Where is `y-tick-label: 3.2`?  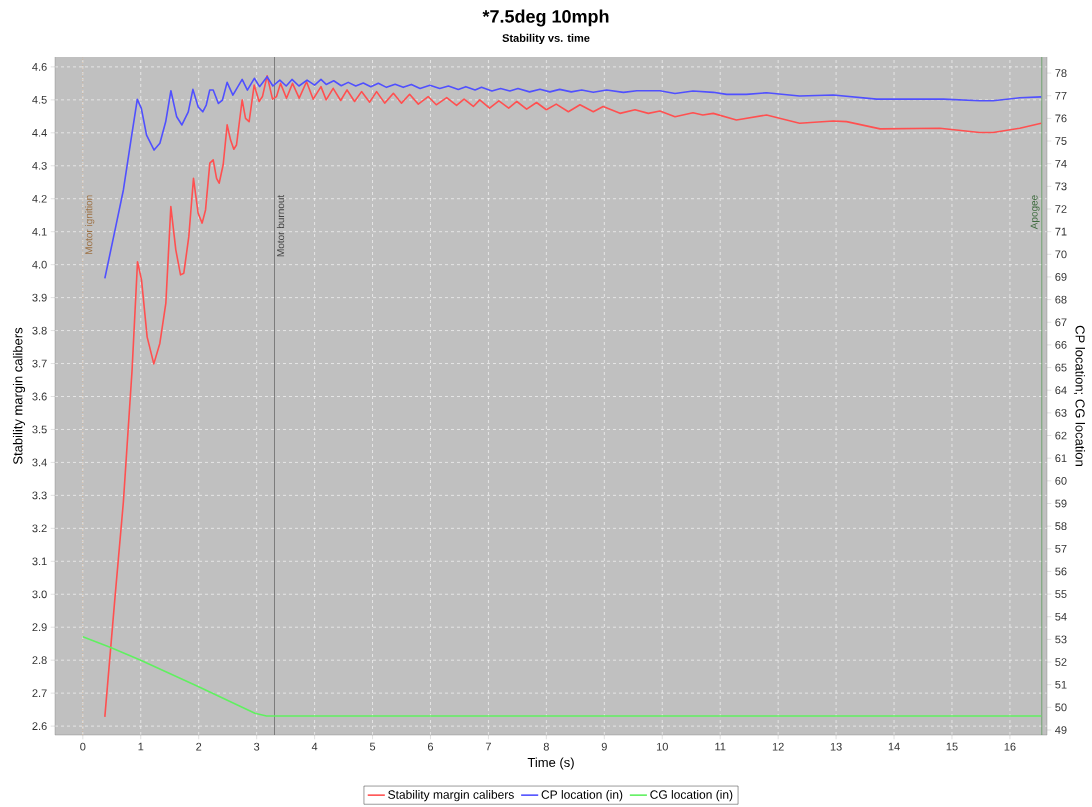 y-tick-label: 3.2 is located at coordinates (39, 528).